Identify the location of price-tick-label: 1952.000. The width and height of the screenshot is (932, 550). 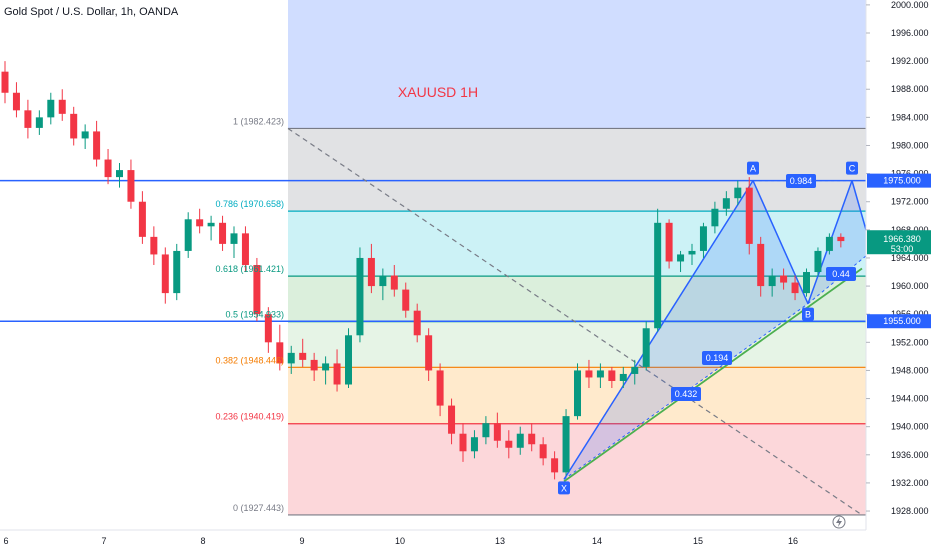
(910, 342).